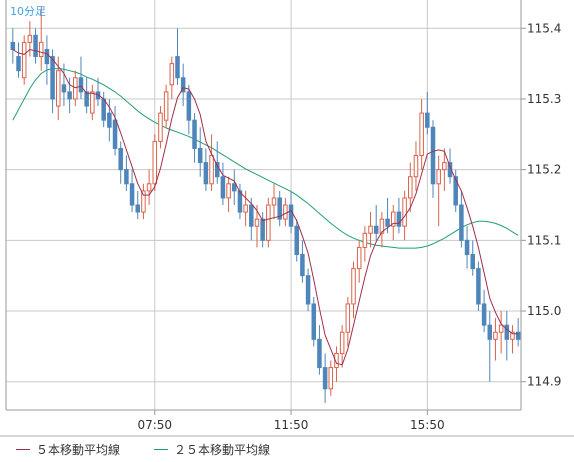 The width and height of the screenshot is (574, 462). What do you see at coordinates (23, 449) in the screenshot?
I see `ma5-legend-swatch` at bounding box center [23, 449].